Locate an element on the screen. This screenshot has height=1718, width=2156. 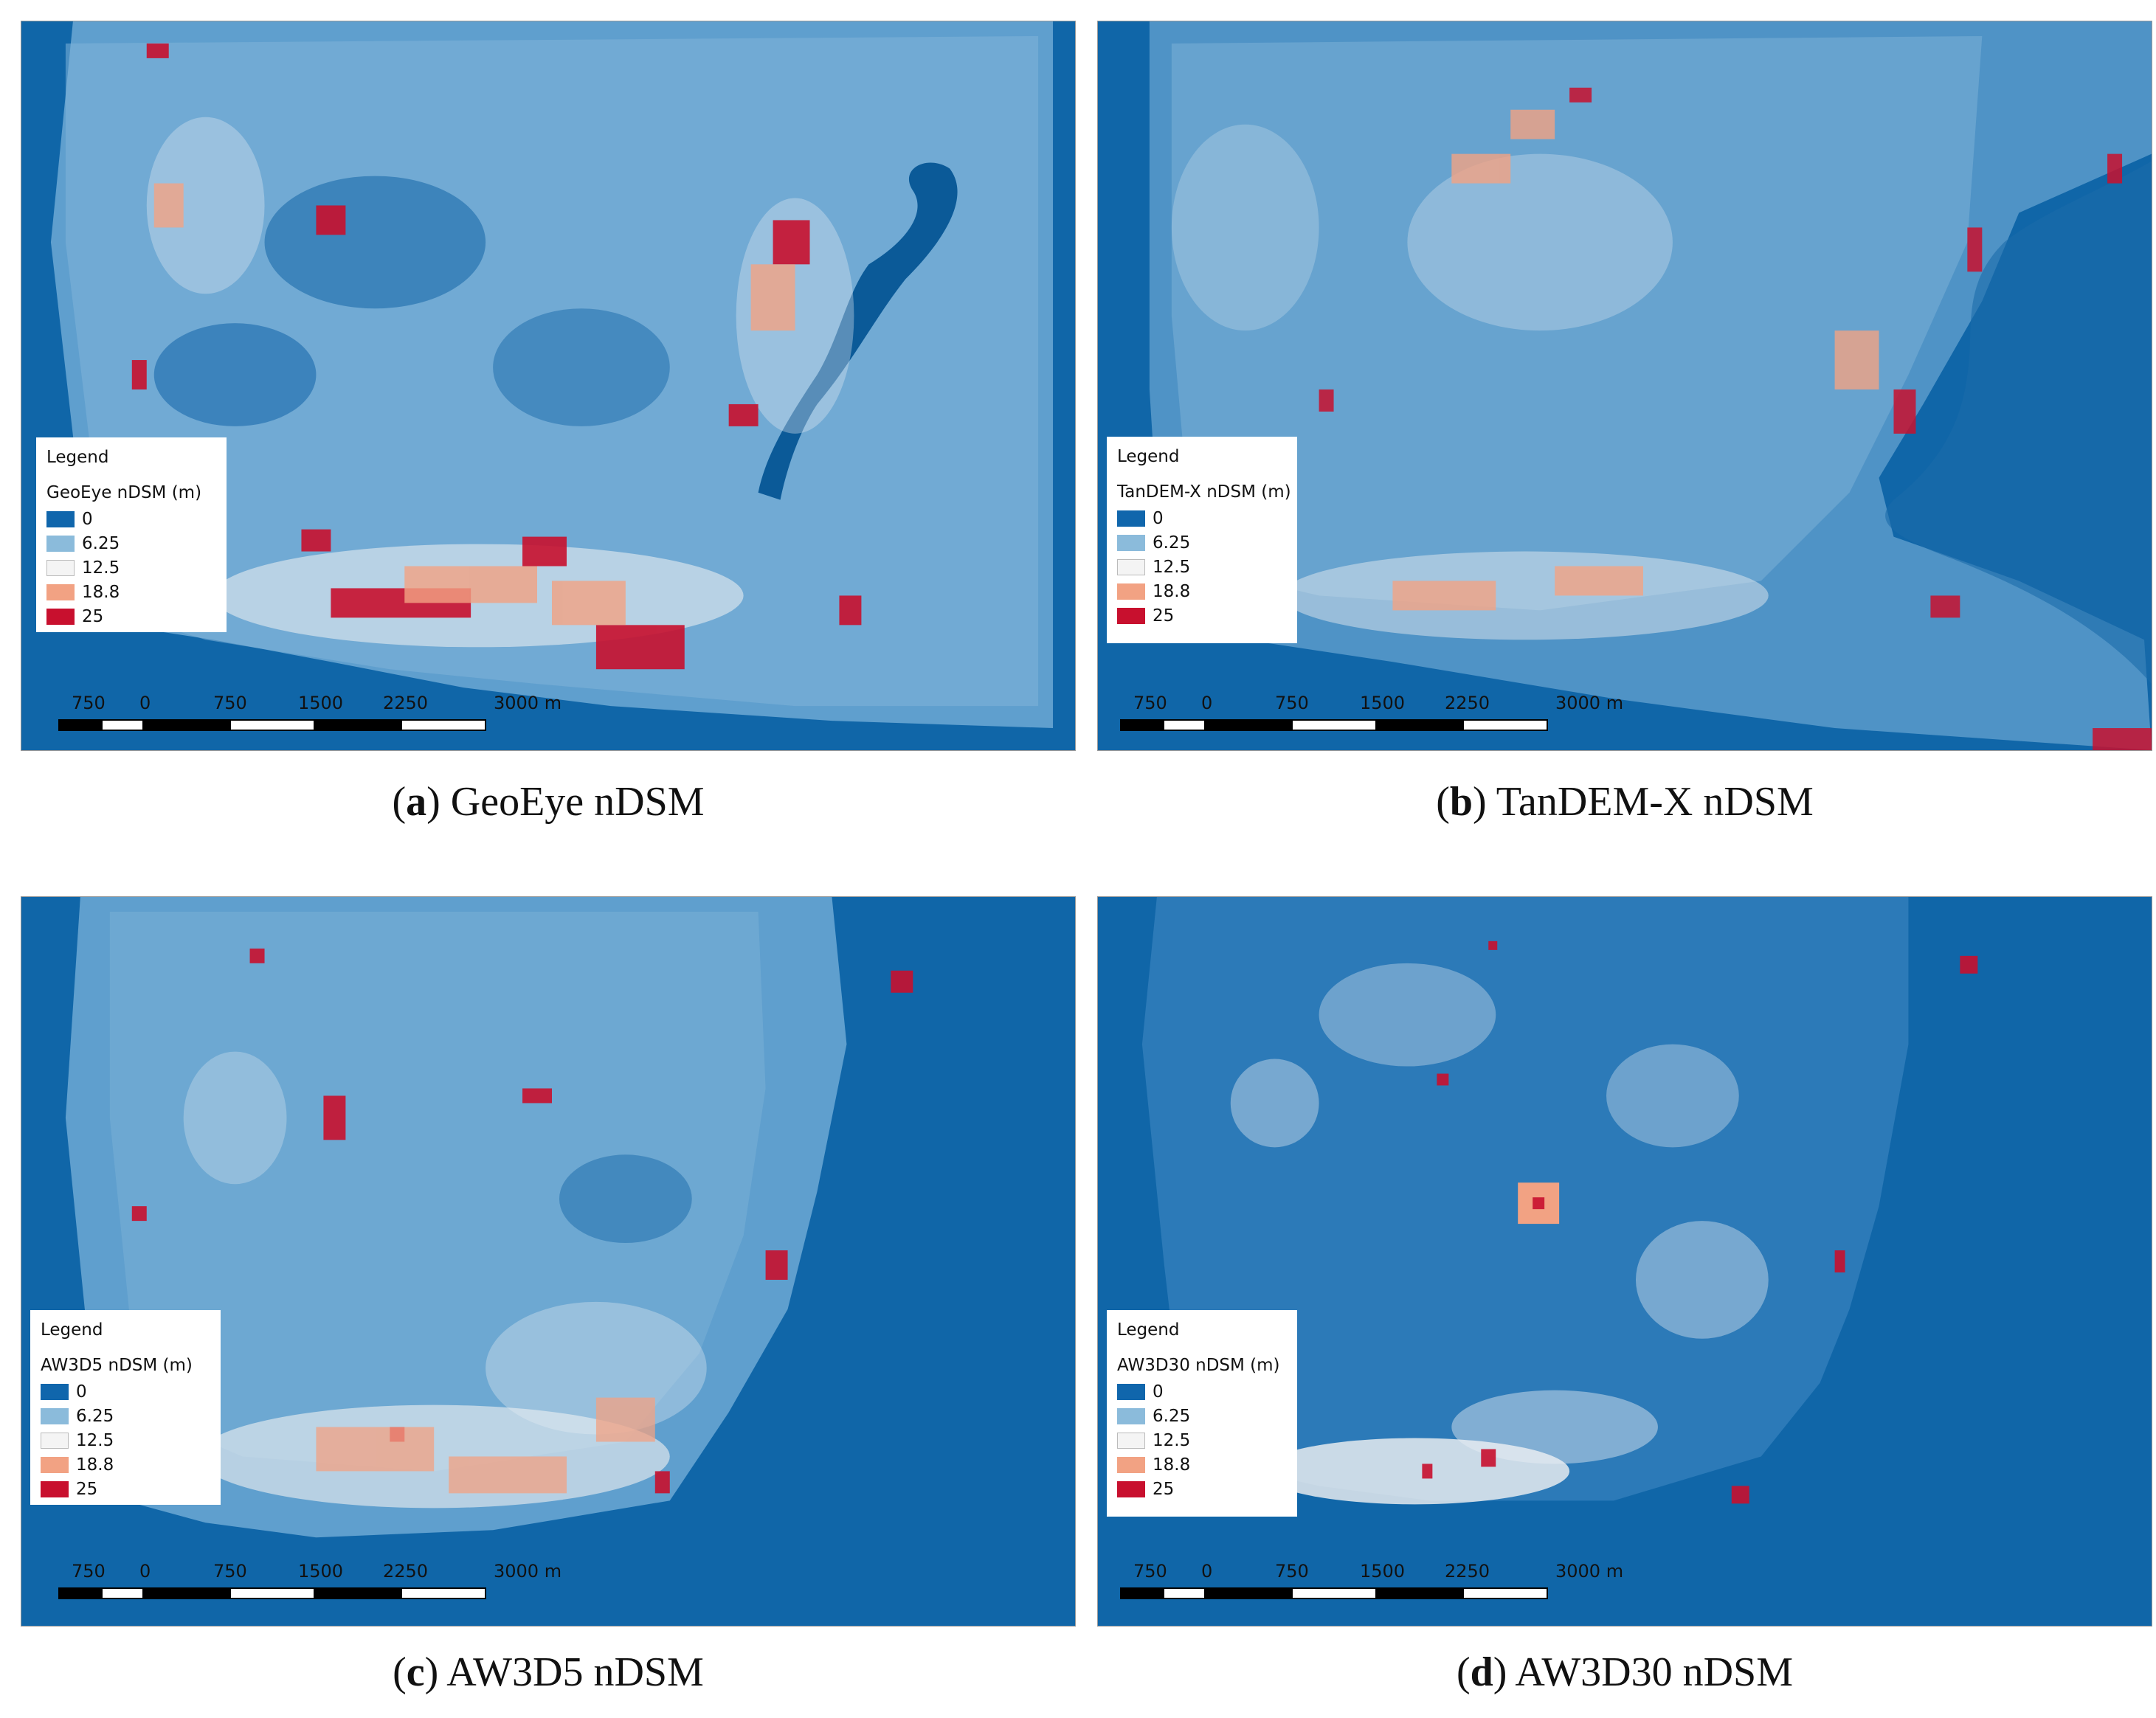
caption-a: (a) GeoEye nDSM is located at coordinates (548, 802).